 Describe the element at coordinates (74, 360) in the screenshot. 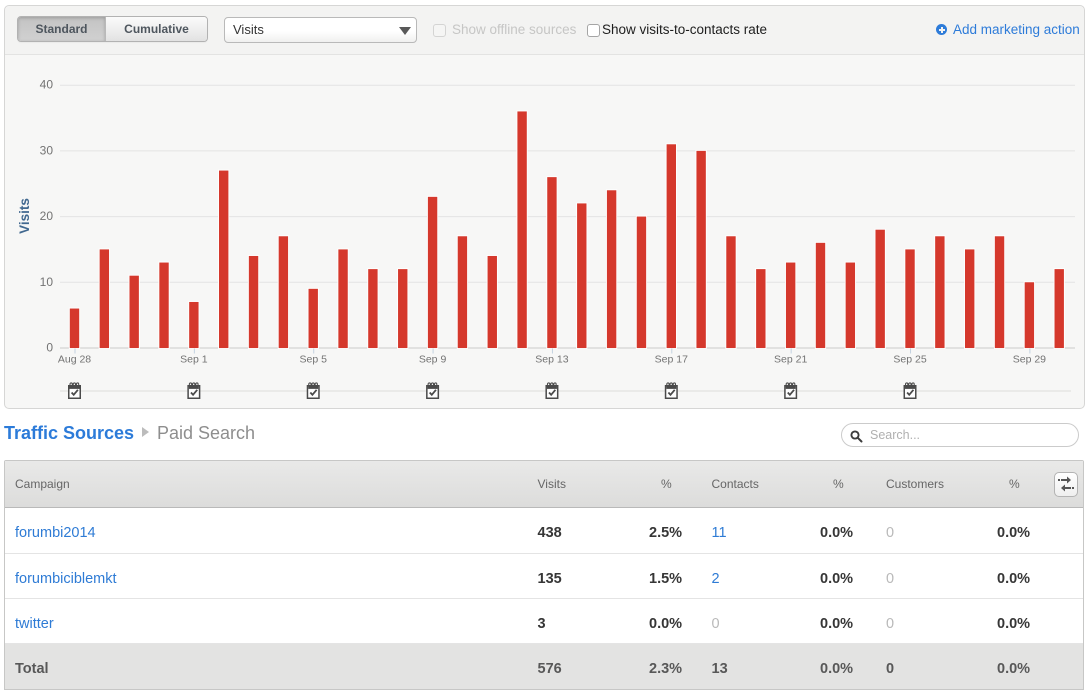

I see `svg-text: Aug 28` at that location.